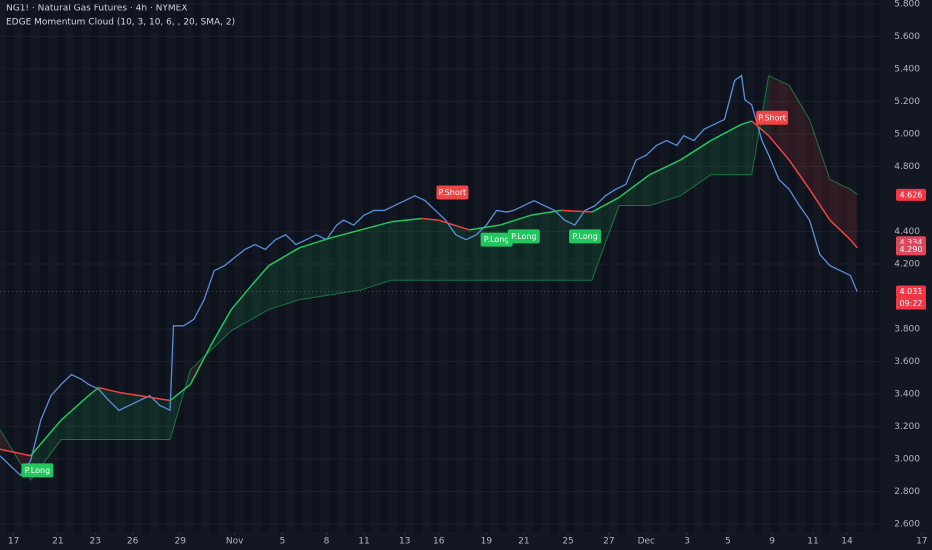  What do you see at coordinates (907, 362) in the screenshot?
I see `y-tick-label: 3.600` at bounding box center [907, 362].